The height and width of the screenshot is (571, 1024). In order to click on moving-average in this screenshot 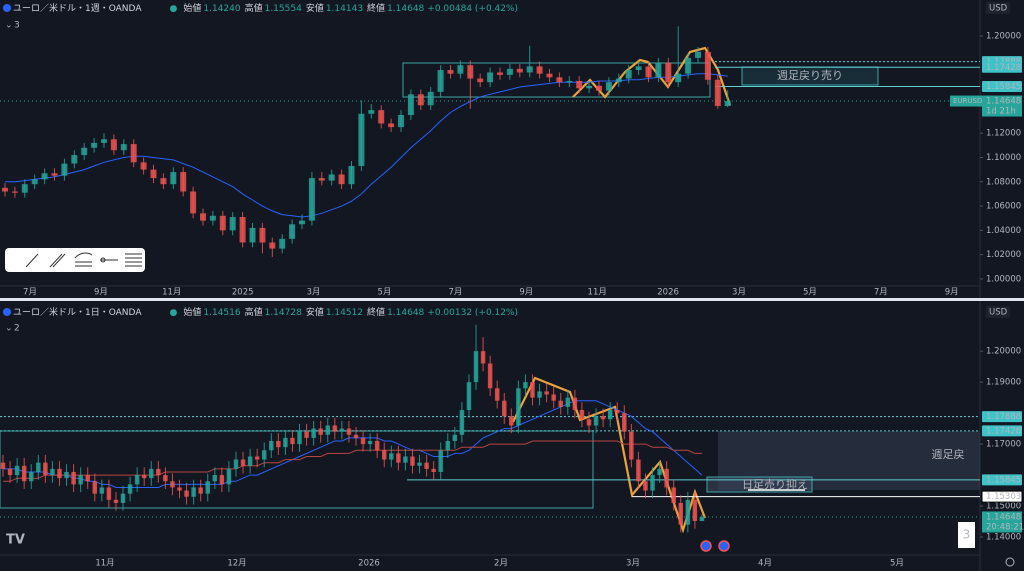, I will do `click(352, 461)`.